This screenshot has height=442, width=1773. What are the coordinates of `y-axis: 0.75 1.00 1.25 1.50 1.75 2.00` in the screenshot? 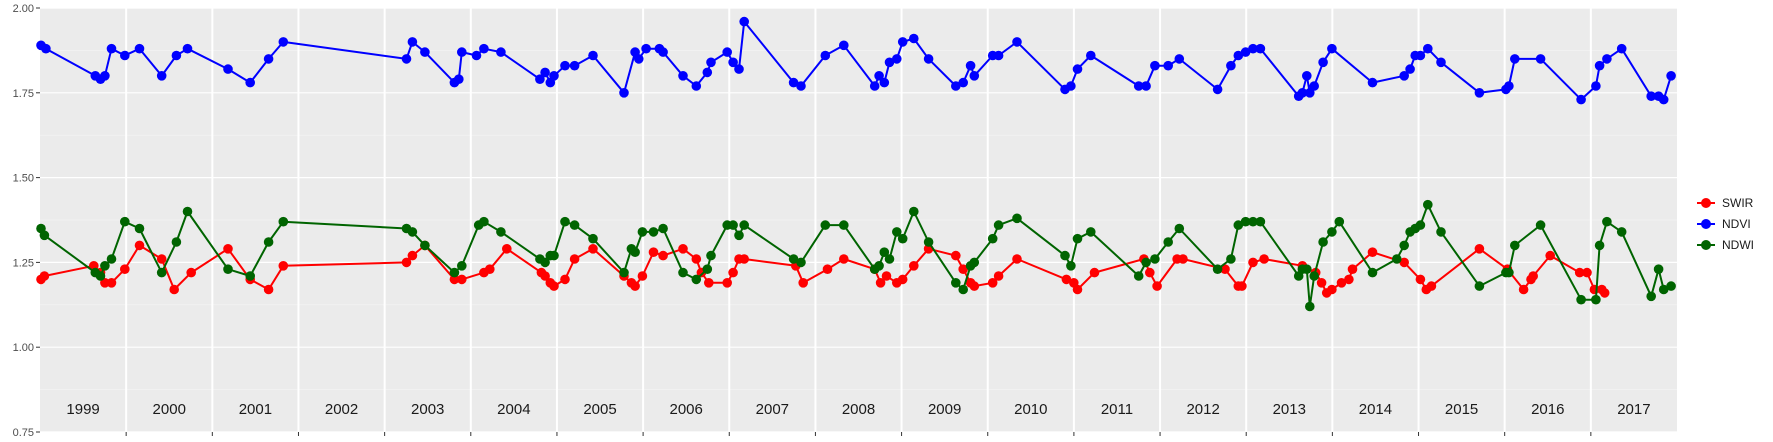 It's located at (26, 221).